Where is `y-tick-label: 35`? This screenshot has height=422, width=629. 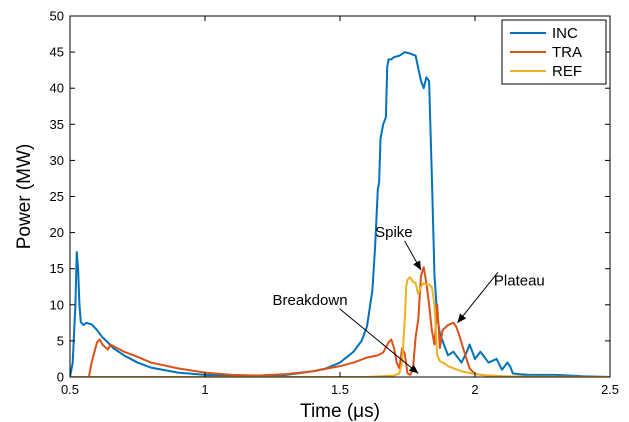 y-tick-label: 35 is located at coordinates (57, 124).